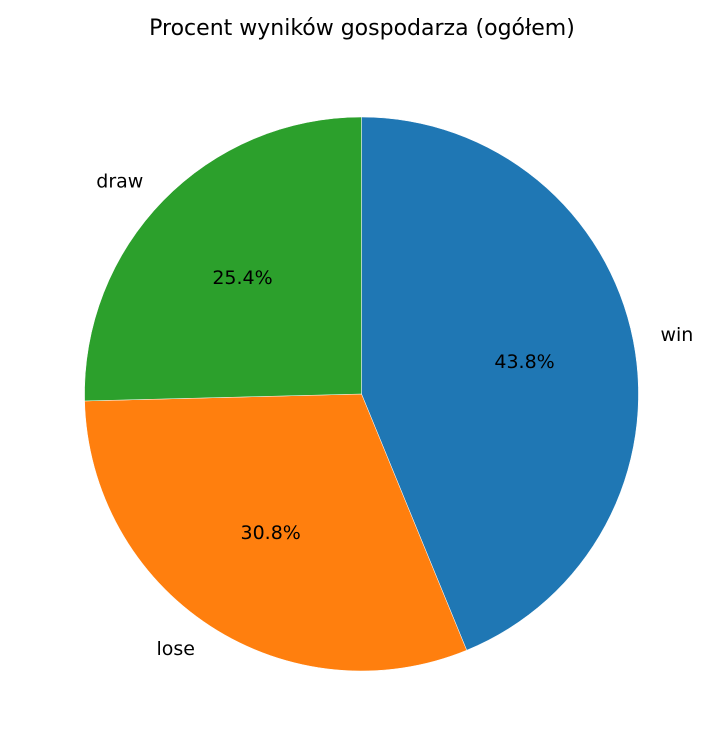  I want to click on slice-percent-win: 43.8%, so click(524, 362).